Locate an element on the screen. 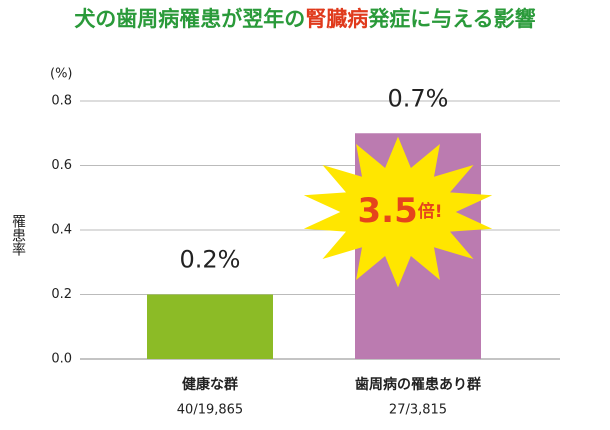 The width and height of the screenshot is (610, 430). annotation-suffix: 倍! is located at coordinates (430, 211).